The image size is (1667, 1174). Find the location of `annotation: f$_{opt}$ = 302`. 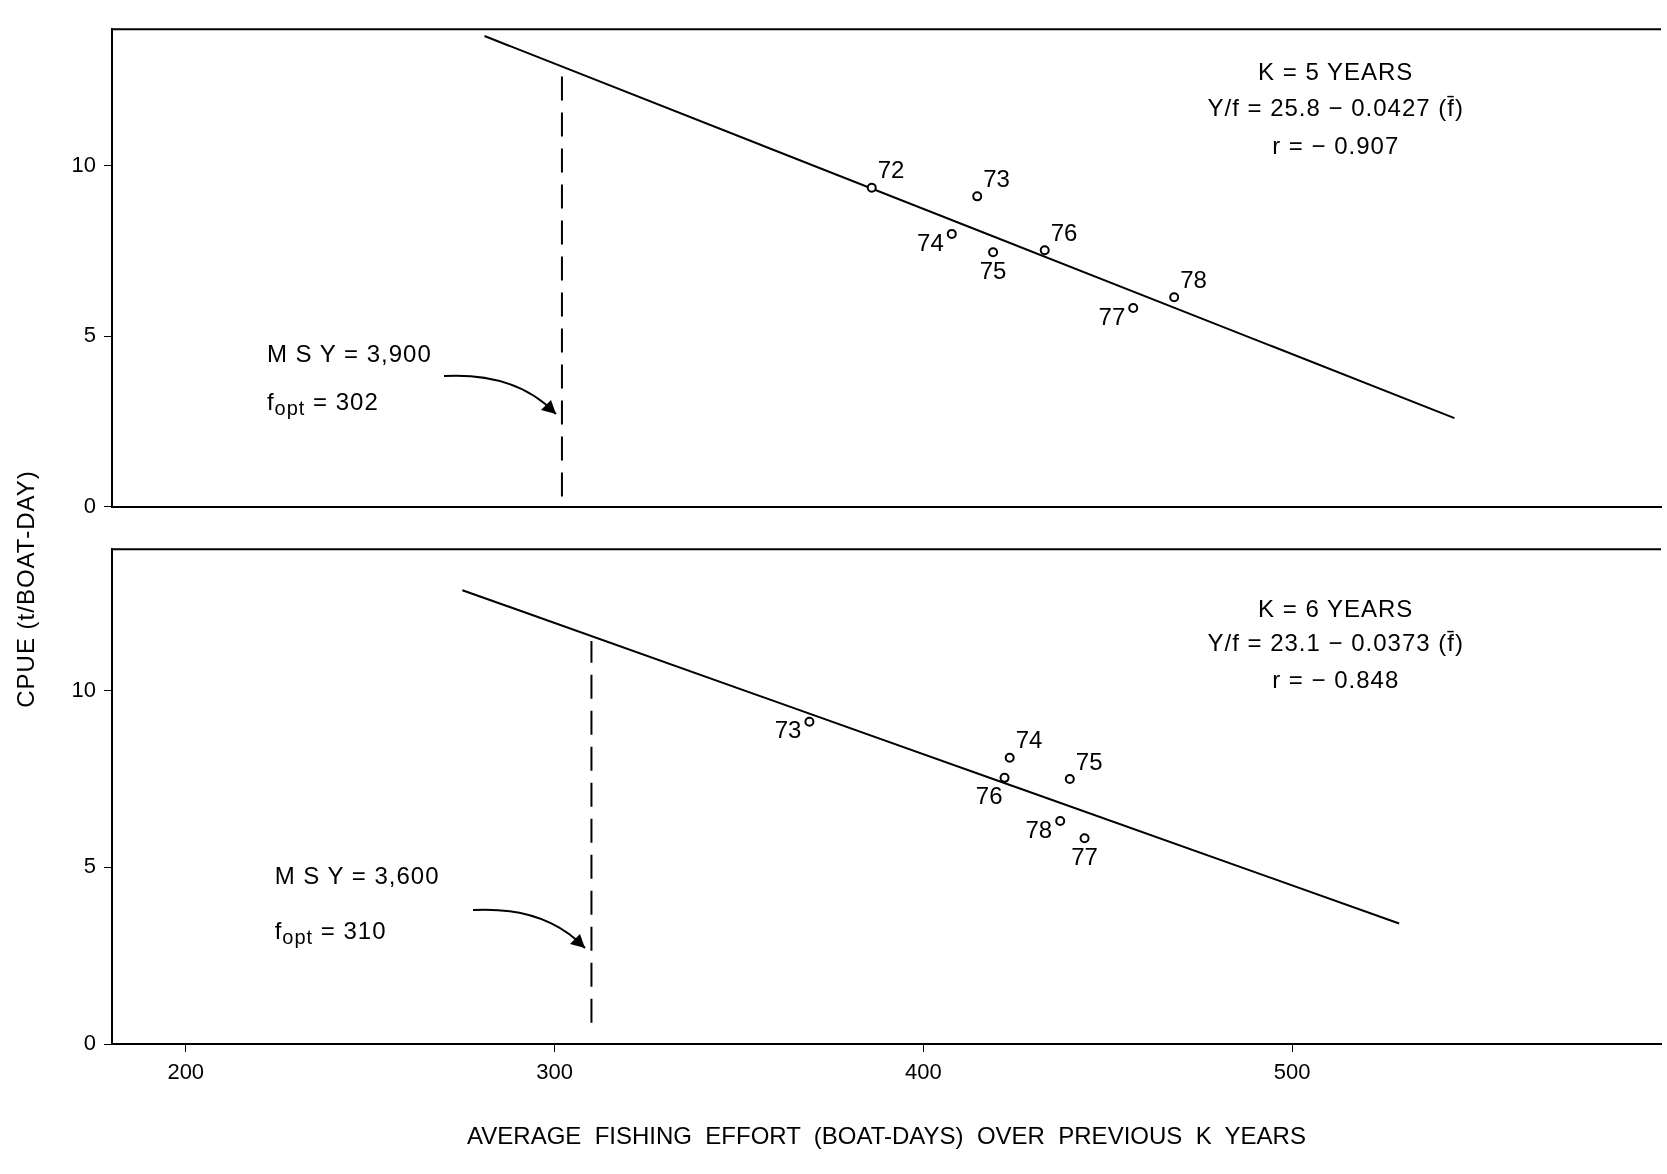

annotation: f$_{opt}$ = 302 is located at coordinates (322, 404).